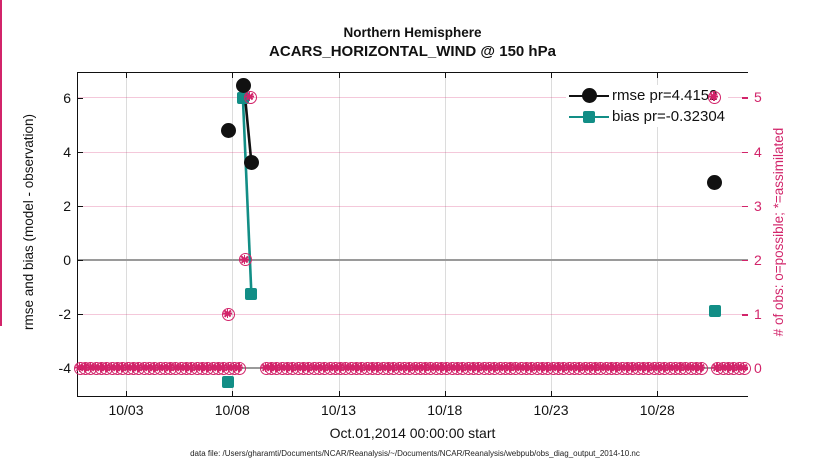 The height and width of the screenshot is (470, 830). I want to click on x-tick-label: 10/23, so click(551, 410).